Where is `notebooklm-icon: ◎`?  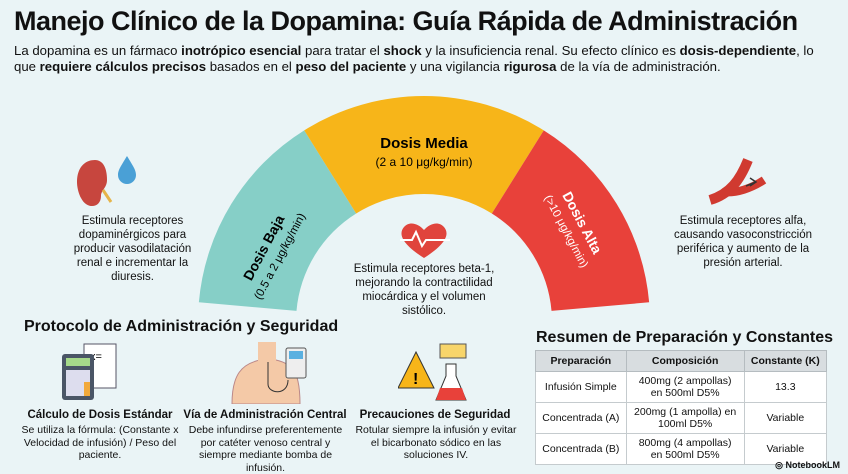
notebooklm-icon: ◎ is located at coordinates (780, 465).